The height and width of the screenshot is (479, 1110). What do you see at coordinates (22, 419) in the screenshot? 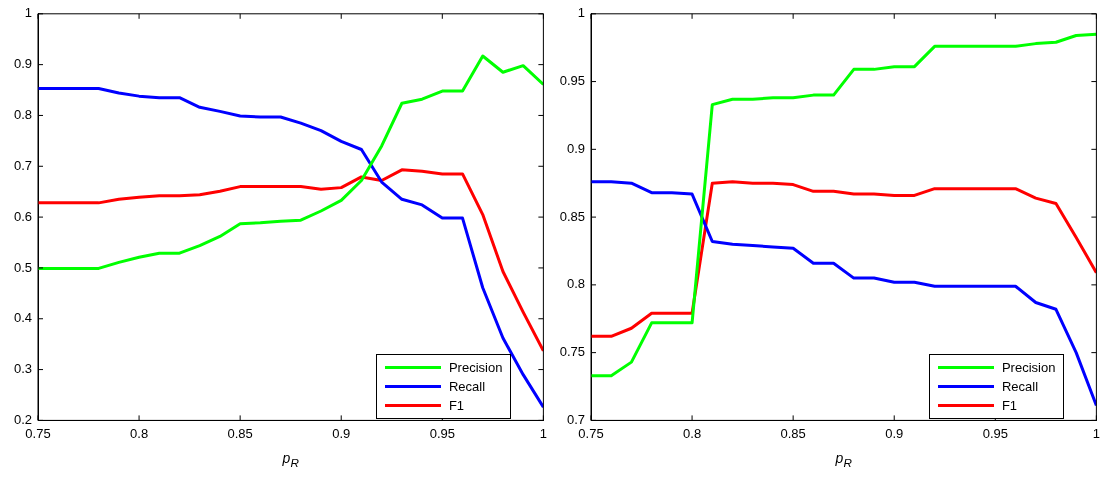
I see `y-tick-label: 0.2` at bounding box center [22, 419].